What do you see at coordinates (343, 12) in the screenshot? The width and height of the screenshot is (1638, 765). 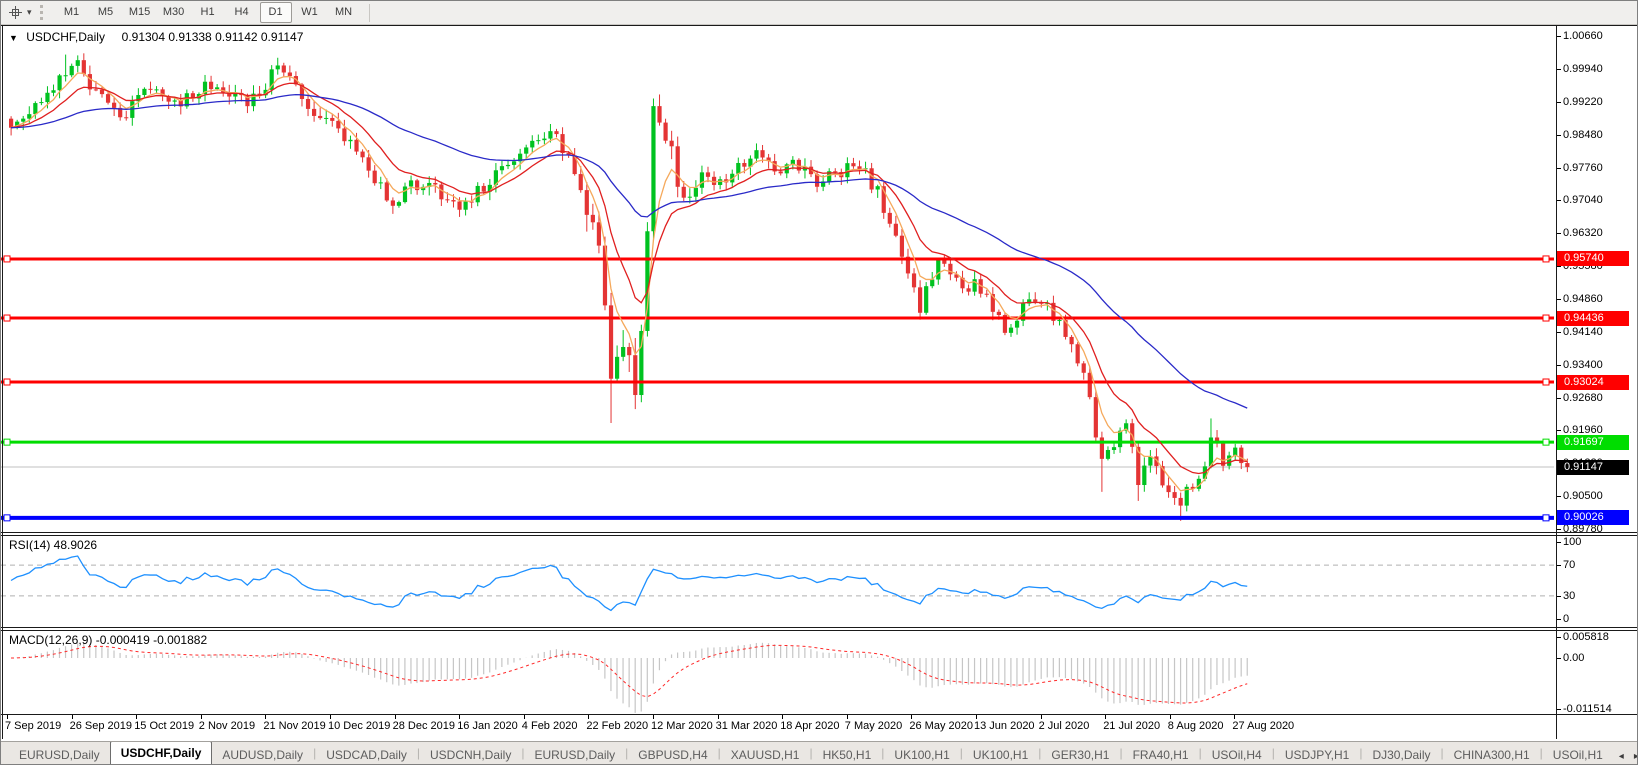 I see `timeframe-button-mn: MN` at bounding box center [343, 12].